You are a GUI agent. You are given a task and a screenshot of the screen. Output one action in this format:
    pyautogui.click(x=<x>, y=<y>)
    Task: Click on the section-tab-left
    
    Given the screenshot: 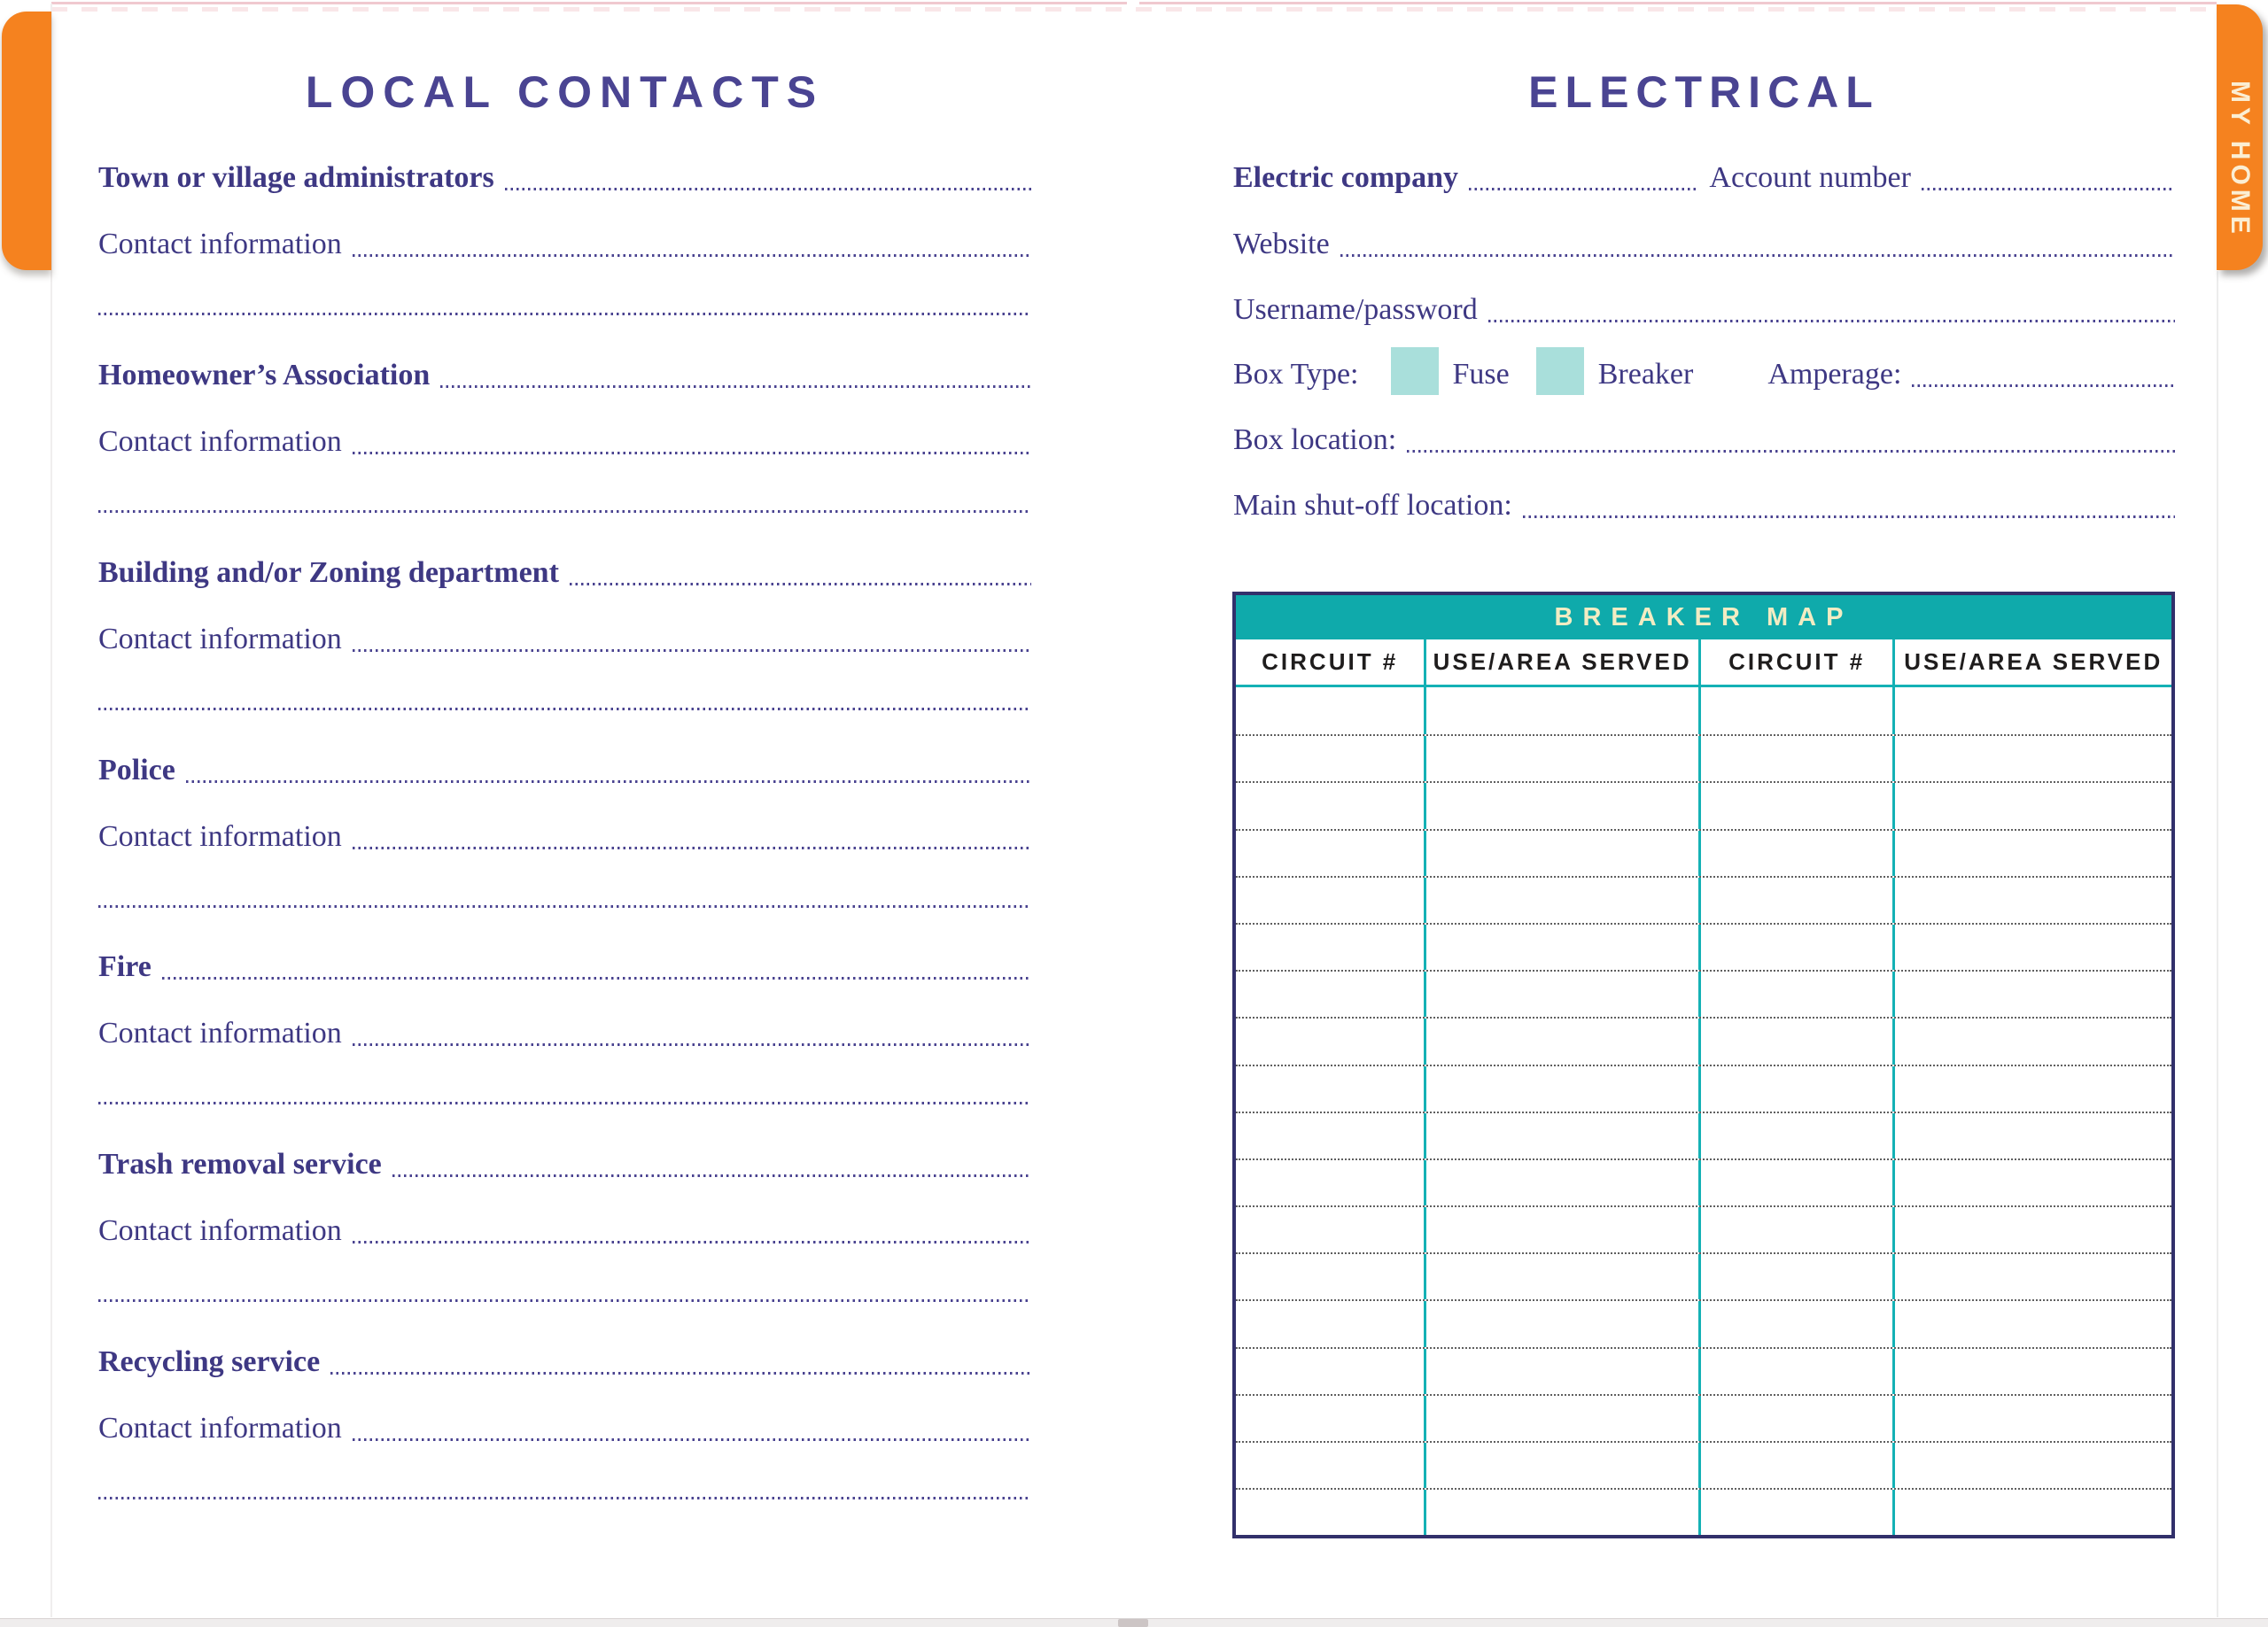 What is the action you would take?
    pyautogui.click(x=26, y=141)
    